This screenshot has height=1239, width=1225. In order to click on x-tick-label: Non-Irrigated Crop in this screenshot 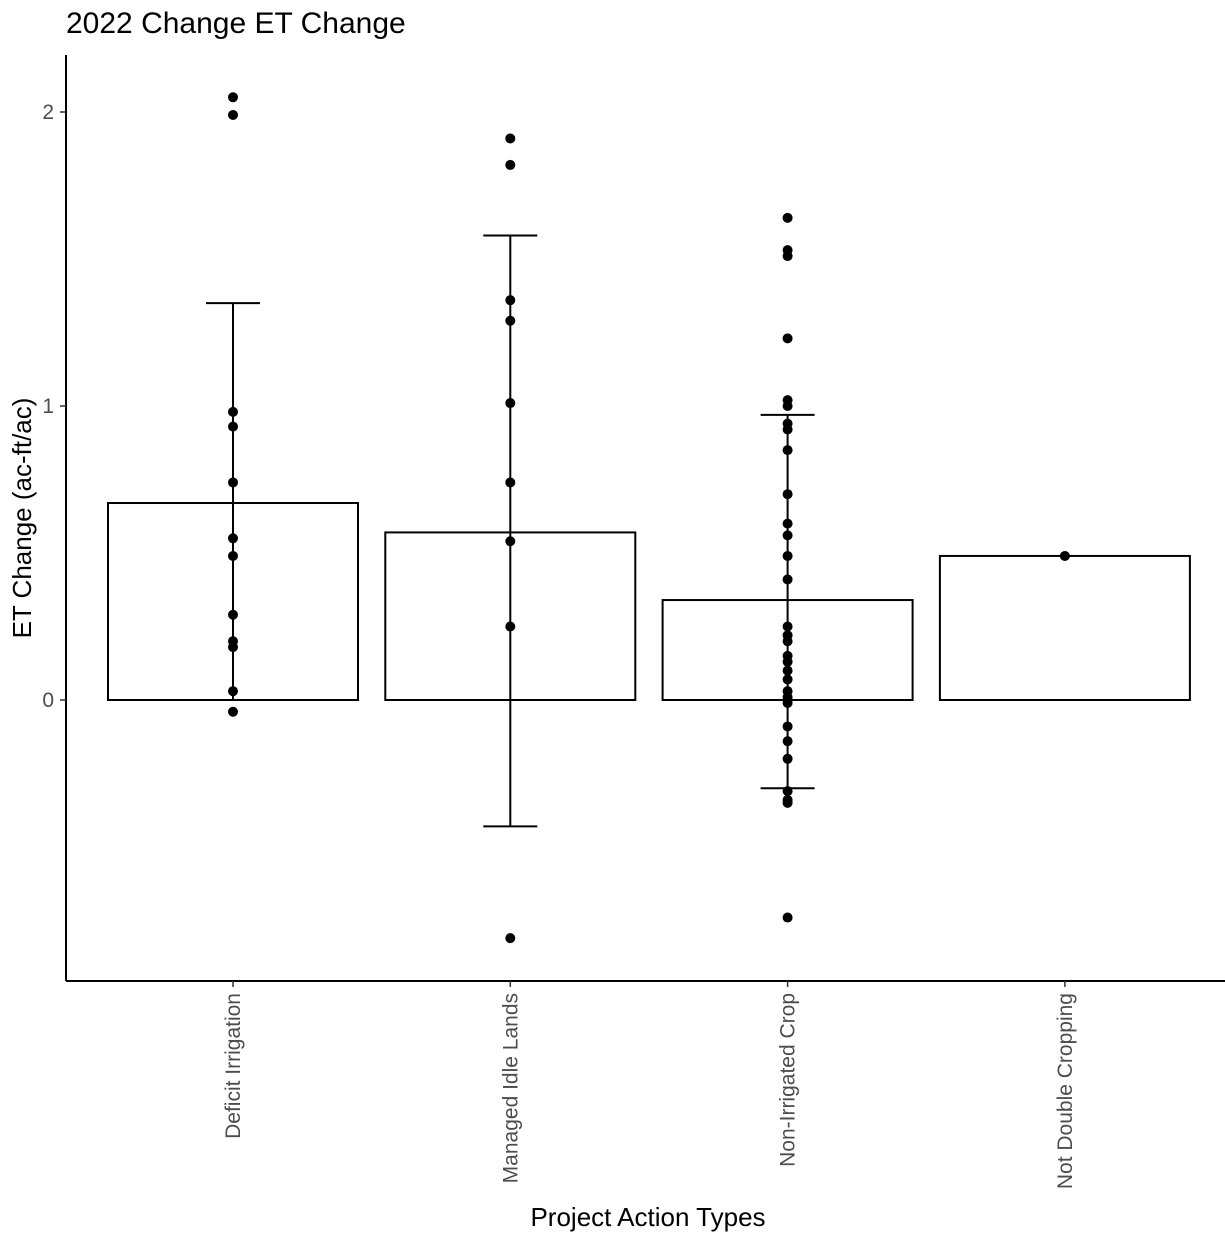, I will do `click(788, 1080)`.